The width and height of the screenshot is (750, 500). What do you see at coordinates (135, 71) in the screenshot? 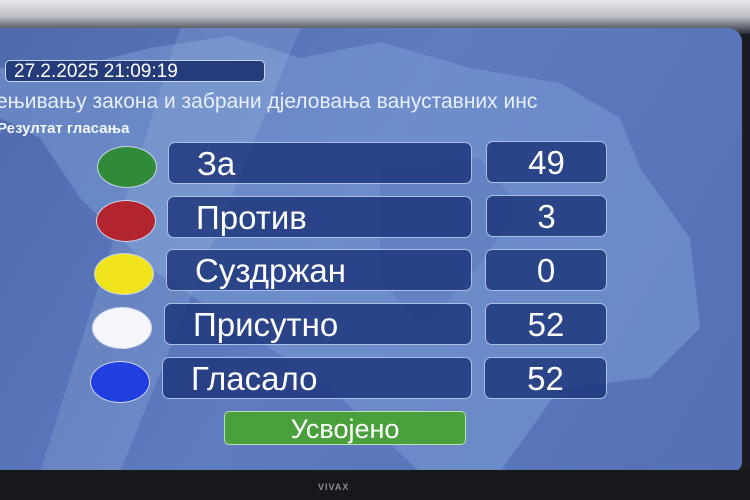
I see `datetime-display: 27.2.2025 21:09:19` at bounding box center [135, 71].